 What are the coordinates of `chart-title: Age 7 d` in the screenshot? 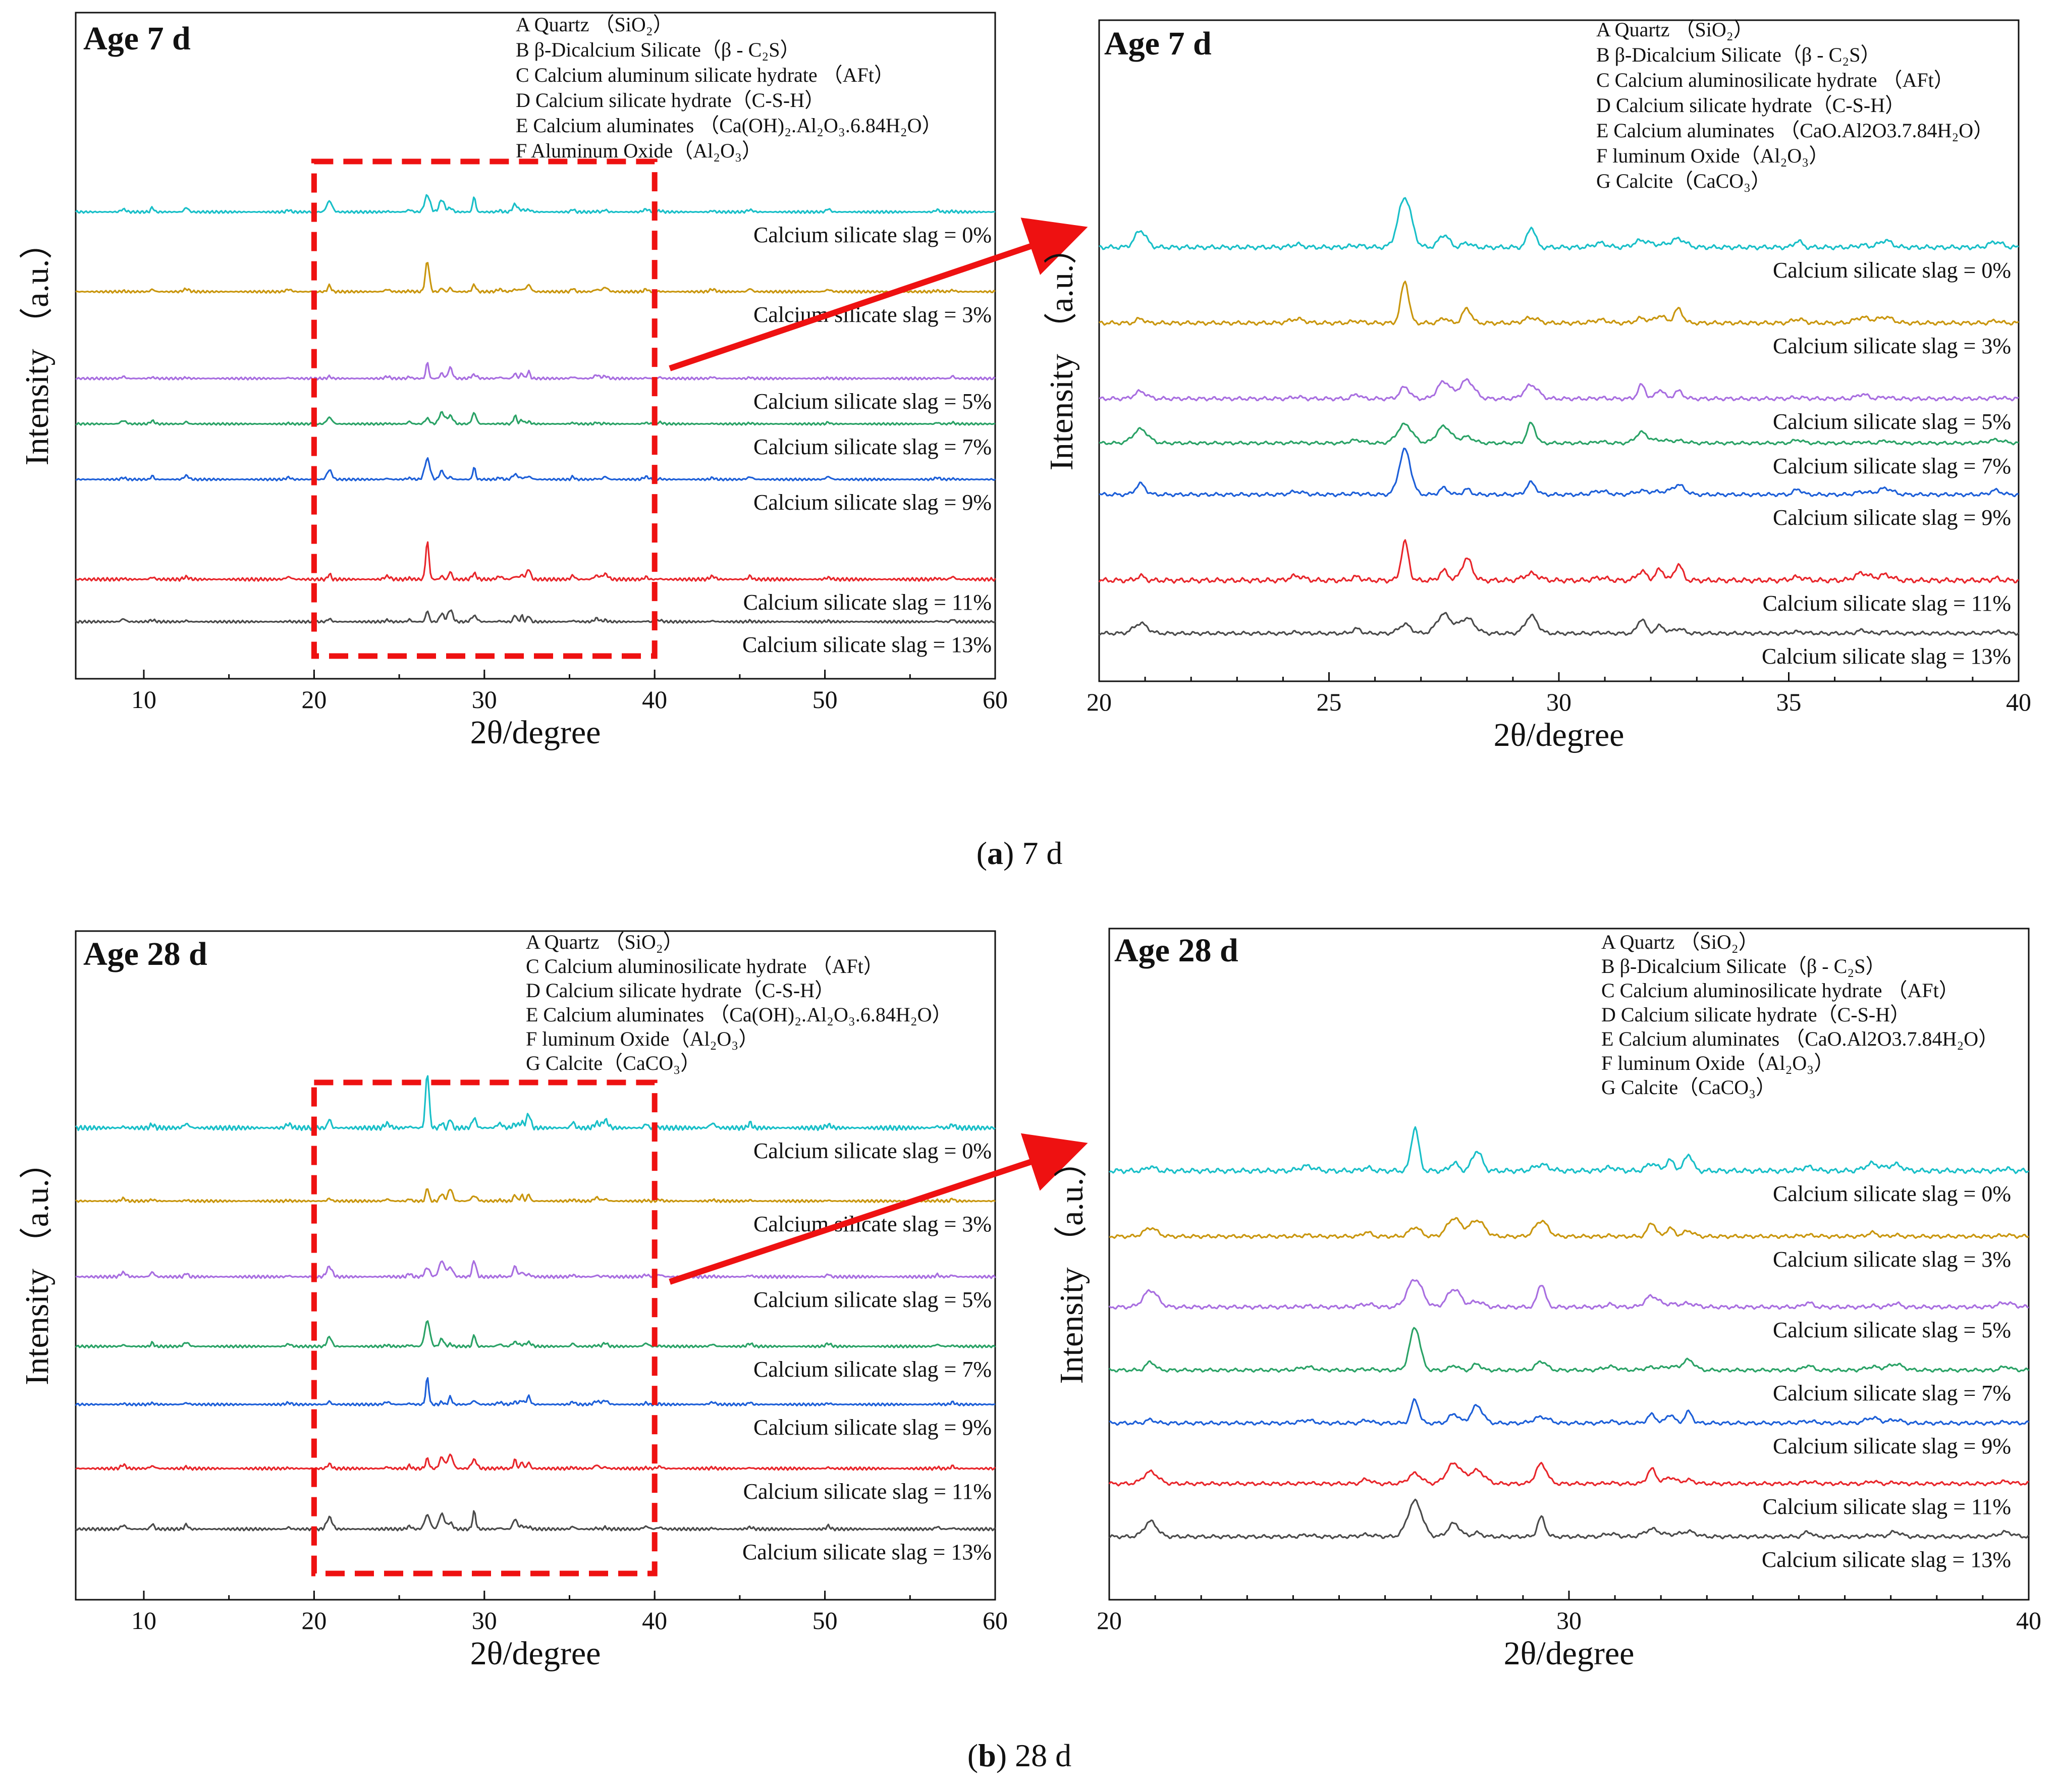 It's located at (137, 39).